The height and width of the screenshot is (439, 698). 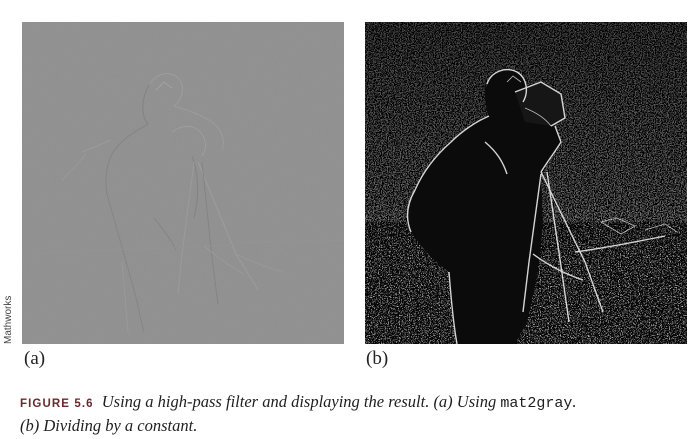 What do you see at coordinates (574, 401) in the screenshot?
I see `caption-text-part-2: .` at bounding box center [574, 401].